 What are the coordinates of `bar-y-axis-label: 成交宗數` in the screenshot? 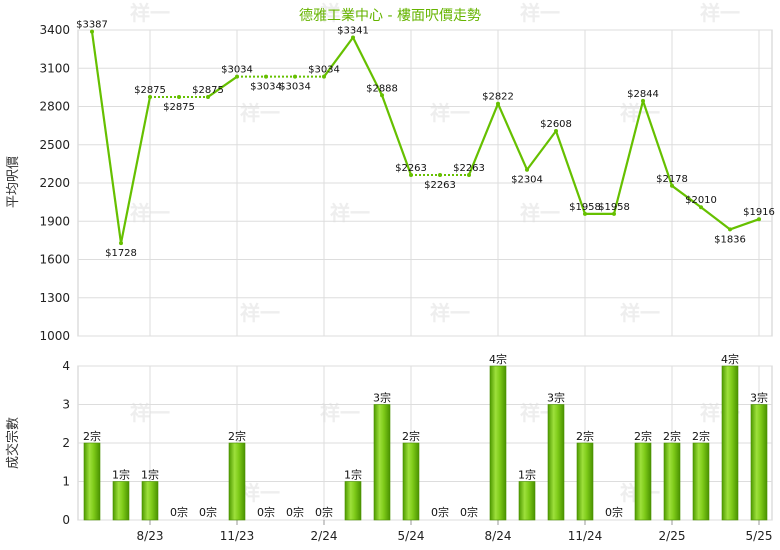 It's located at (13, 443).